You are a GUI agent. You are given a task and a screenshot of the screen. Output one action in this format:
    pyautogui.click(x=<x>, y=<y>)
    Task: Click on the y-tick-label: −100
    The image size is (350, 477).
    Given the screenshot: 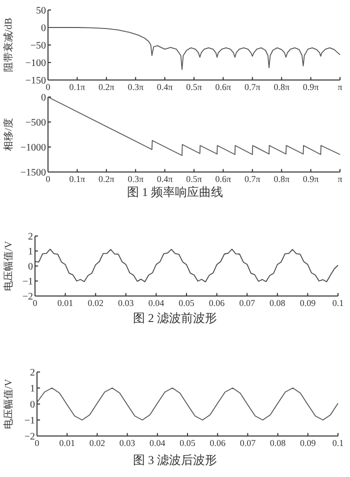 What is the action you would take?
    pyautogui.click(x=35, y=63)
    